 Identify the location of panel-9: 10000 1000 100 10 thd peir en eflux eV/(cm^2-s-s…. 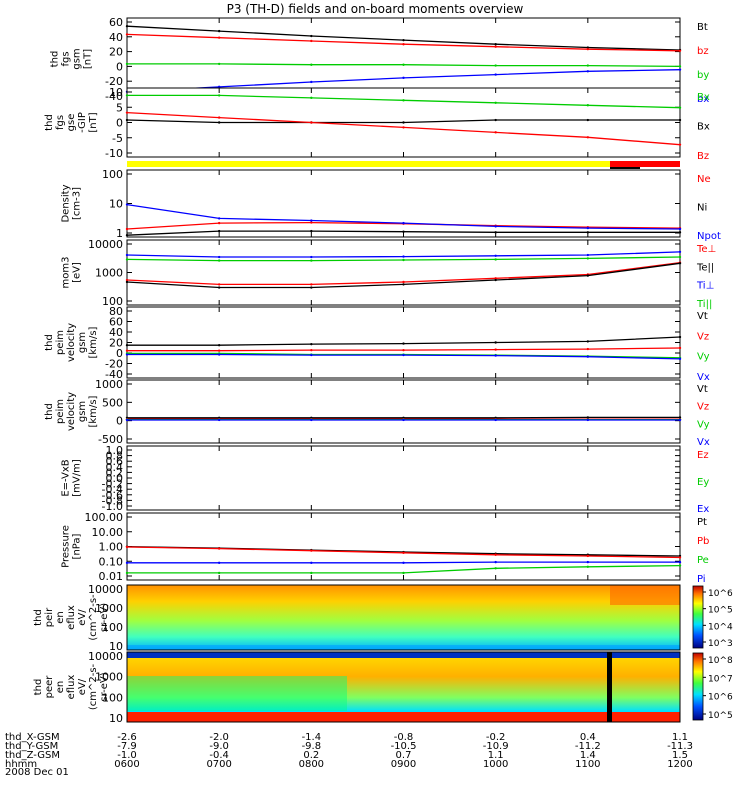
(357, 618).